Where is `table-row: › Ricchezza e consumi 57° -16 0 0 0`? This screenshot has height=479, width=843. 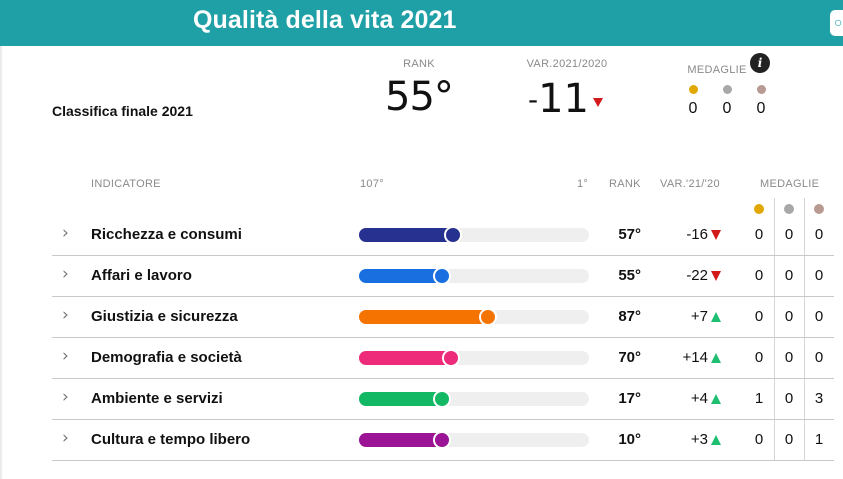 table-row: › Ricchezza e consumi 57° -16 0 0 0 is located at coordinates (443, 235).